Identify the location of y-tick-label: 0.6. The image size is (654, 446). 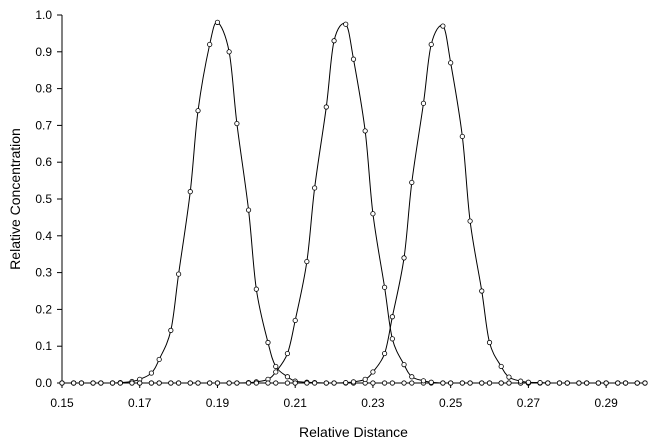
(43, 162).